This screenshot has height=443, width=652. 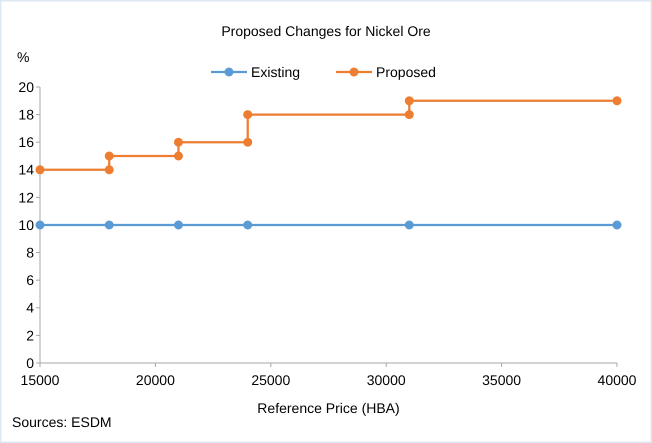 I want to click on y-tick-label: 4, so click(x=30, y=308).